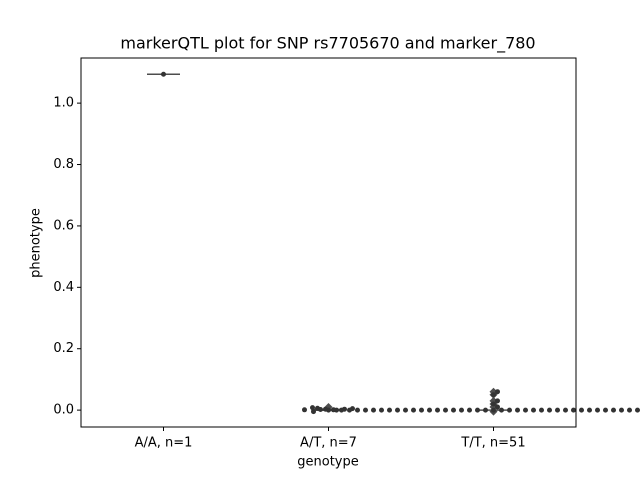 This screenshot has width=640, height=484. Describe the element at coordinates (63, 348) in the screenshot. I see `y-tick-label: 0.2` at that location.